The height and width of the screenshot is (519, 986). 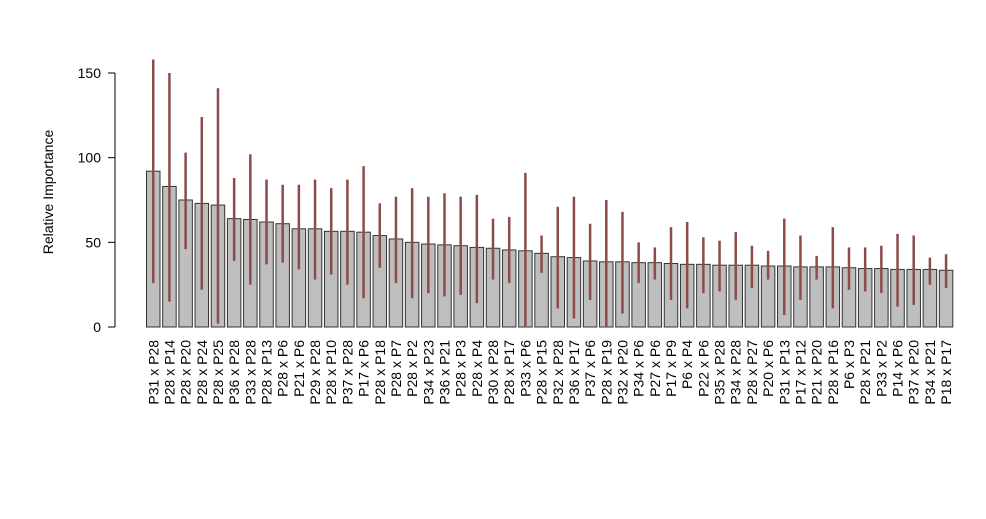 What do you see at coordinates (477, 368) in the screenshot?
I see `x-tick-label: P28 x P4` at bounding box center [477, 368].